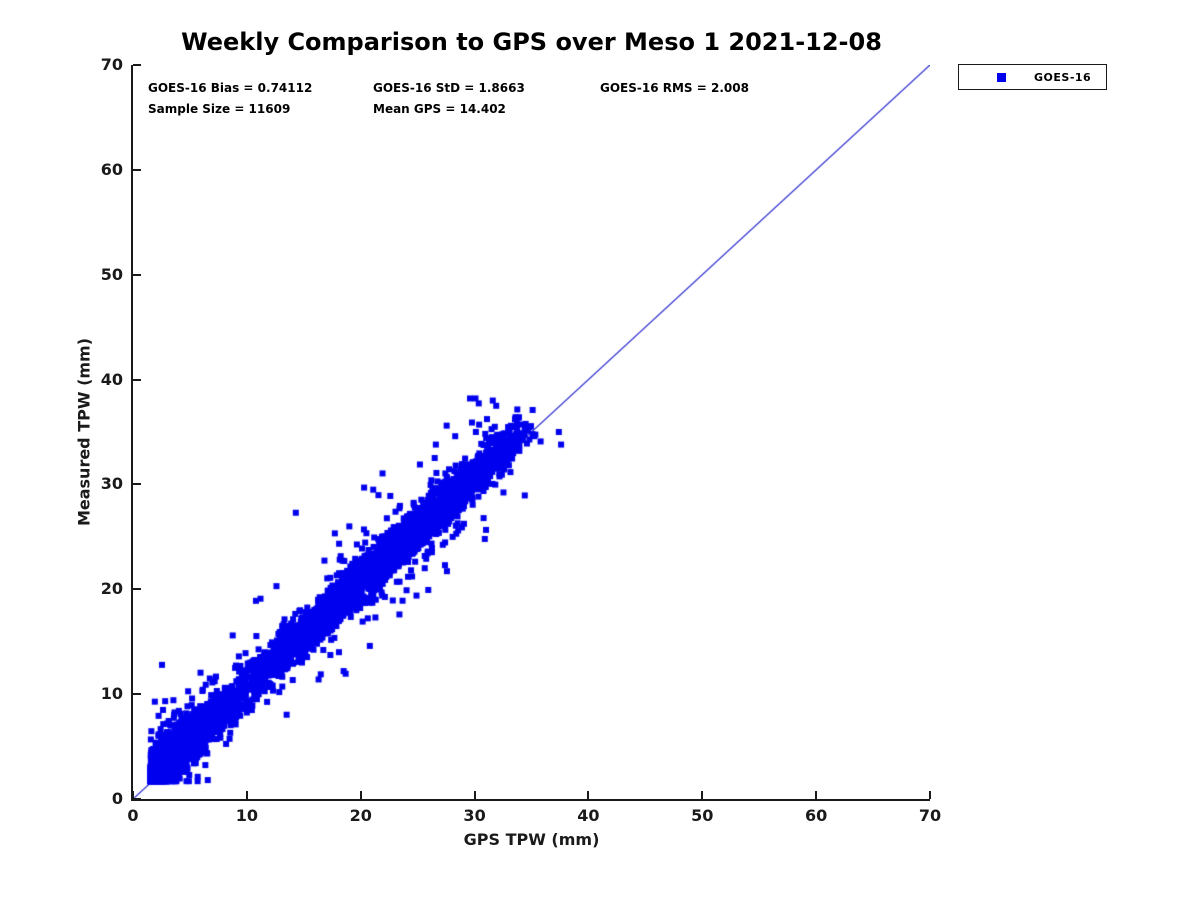  I want to click on y-axis-label: Measured TPW (mm), so click(84, 432).